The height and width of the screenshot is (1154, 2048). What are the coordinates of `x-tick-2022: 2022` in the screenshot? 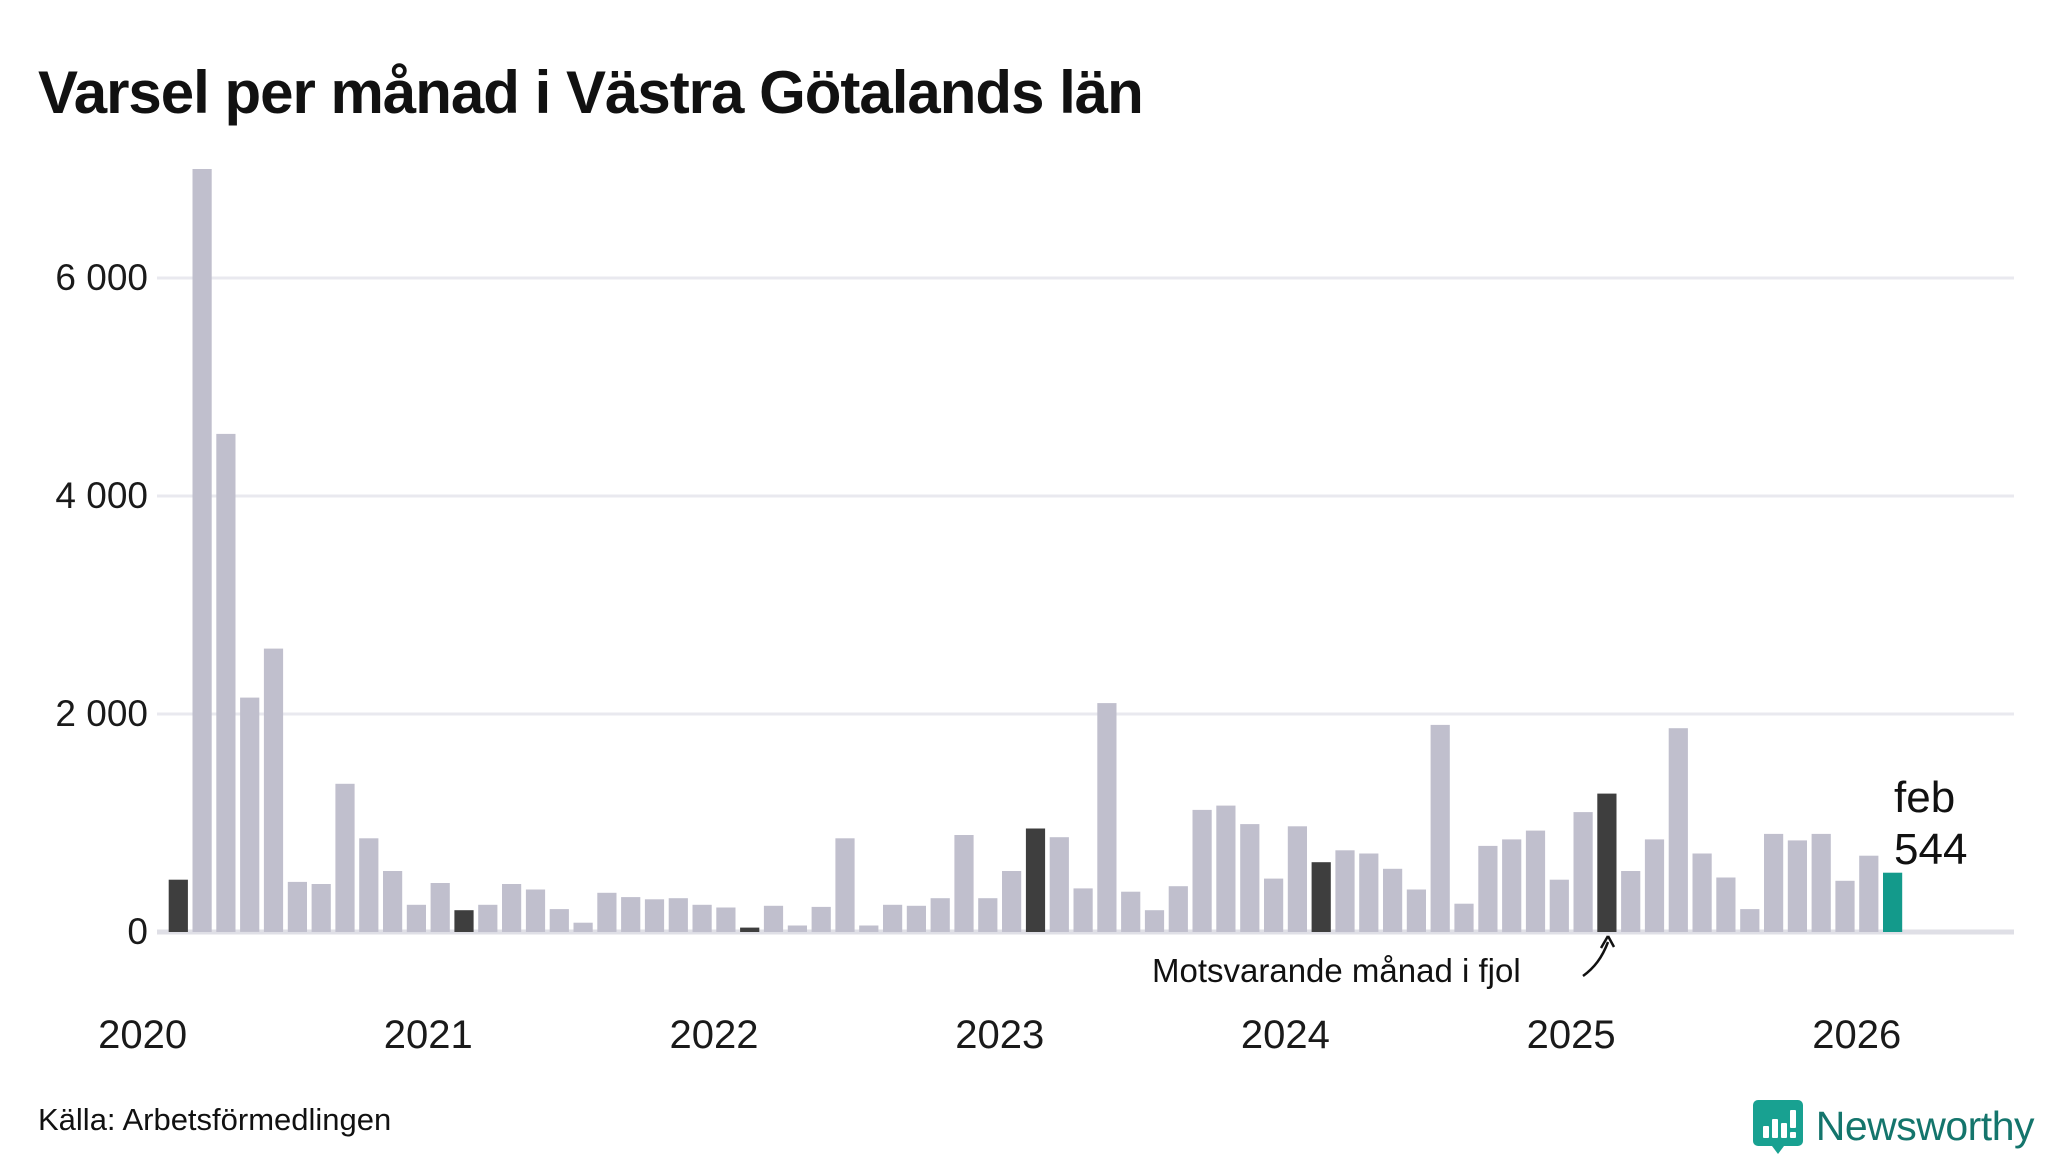 It's located at (714, 1035).